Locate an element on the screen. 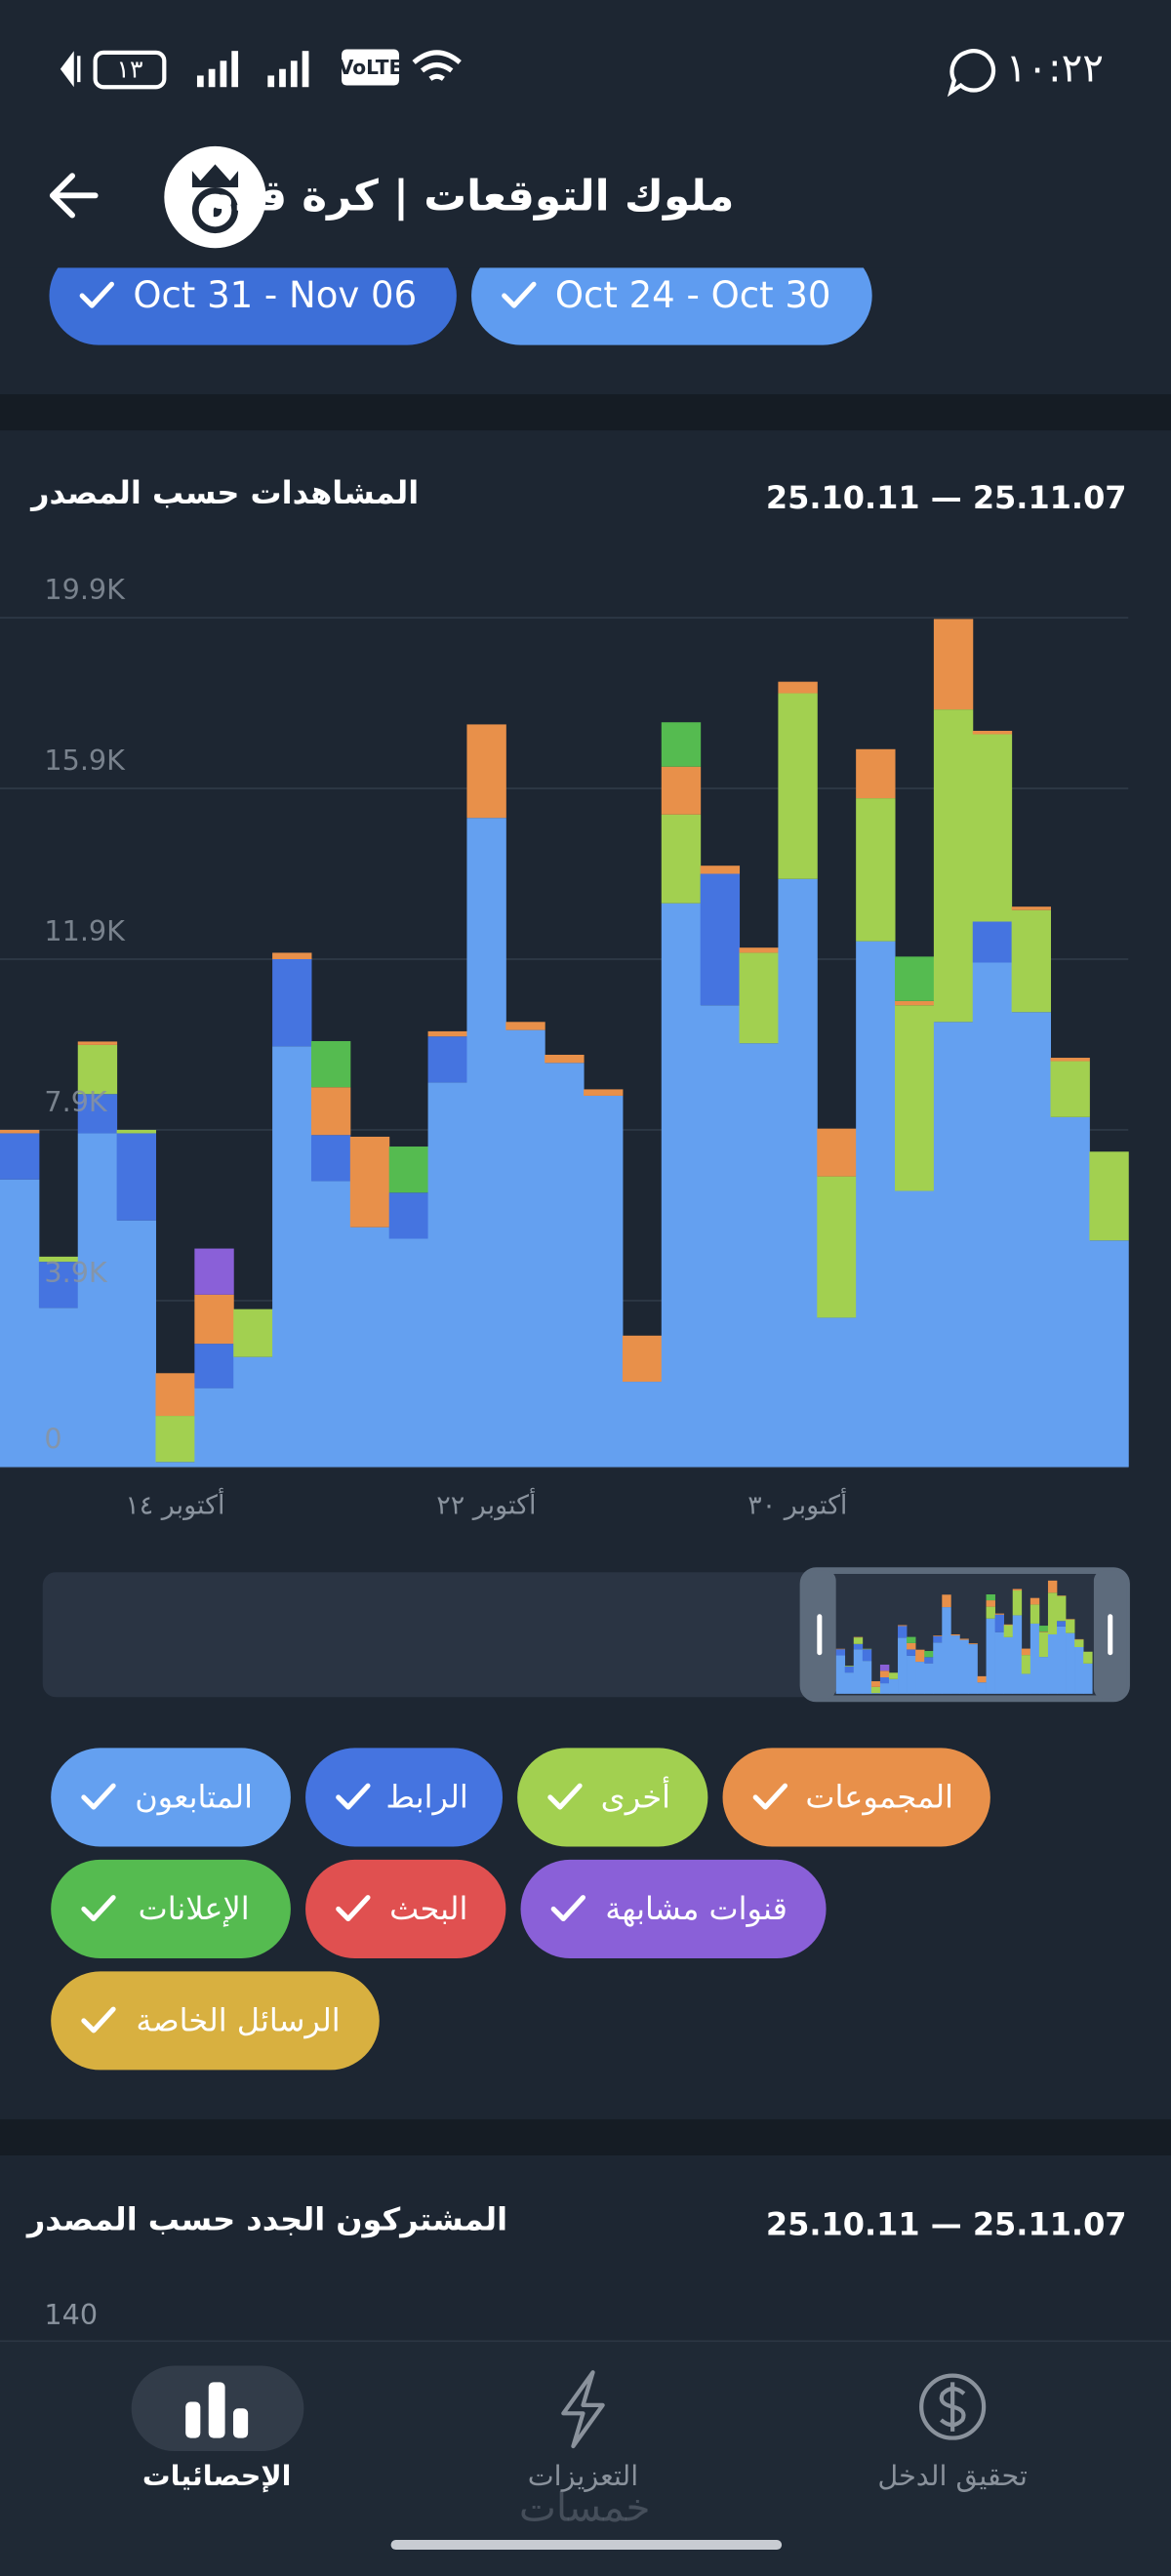 The height and width of the screenshot is (2576, 1171). wifi-icon is located at coordinates (437, 65).